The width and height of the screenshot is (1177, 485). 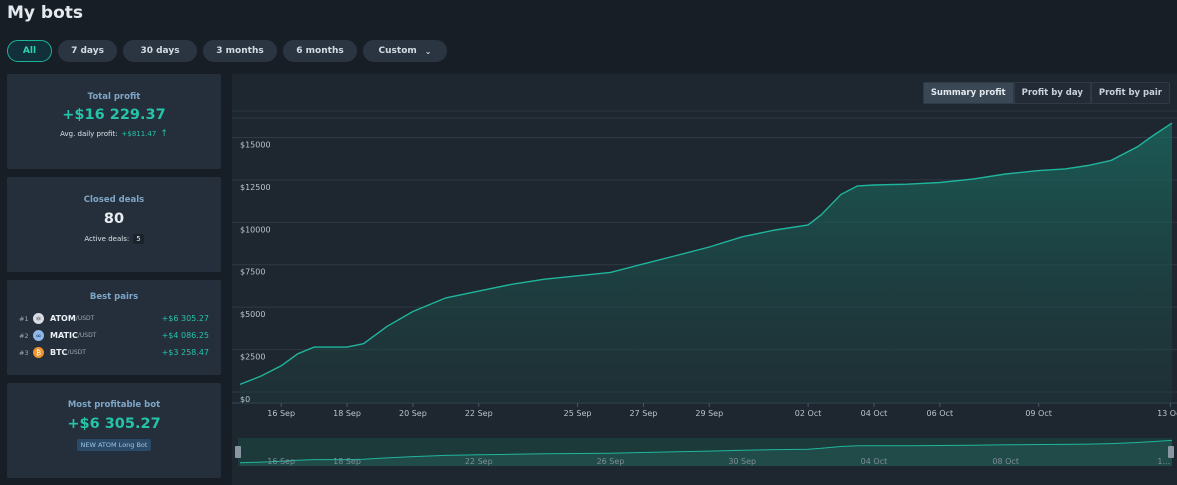 I want to click on bot-name-badge: NEW ATOM Long Bot, so click(x=114, y=445).